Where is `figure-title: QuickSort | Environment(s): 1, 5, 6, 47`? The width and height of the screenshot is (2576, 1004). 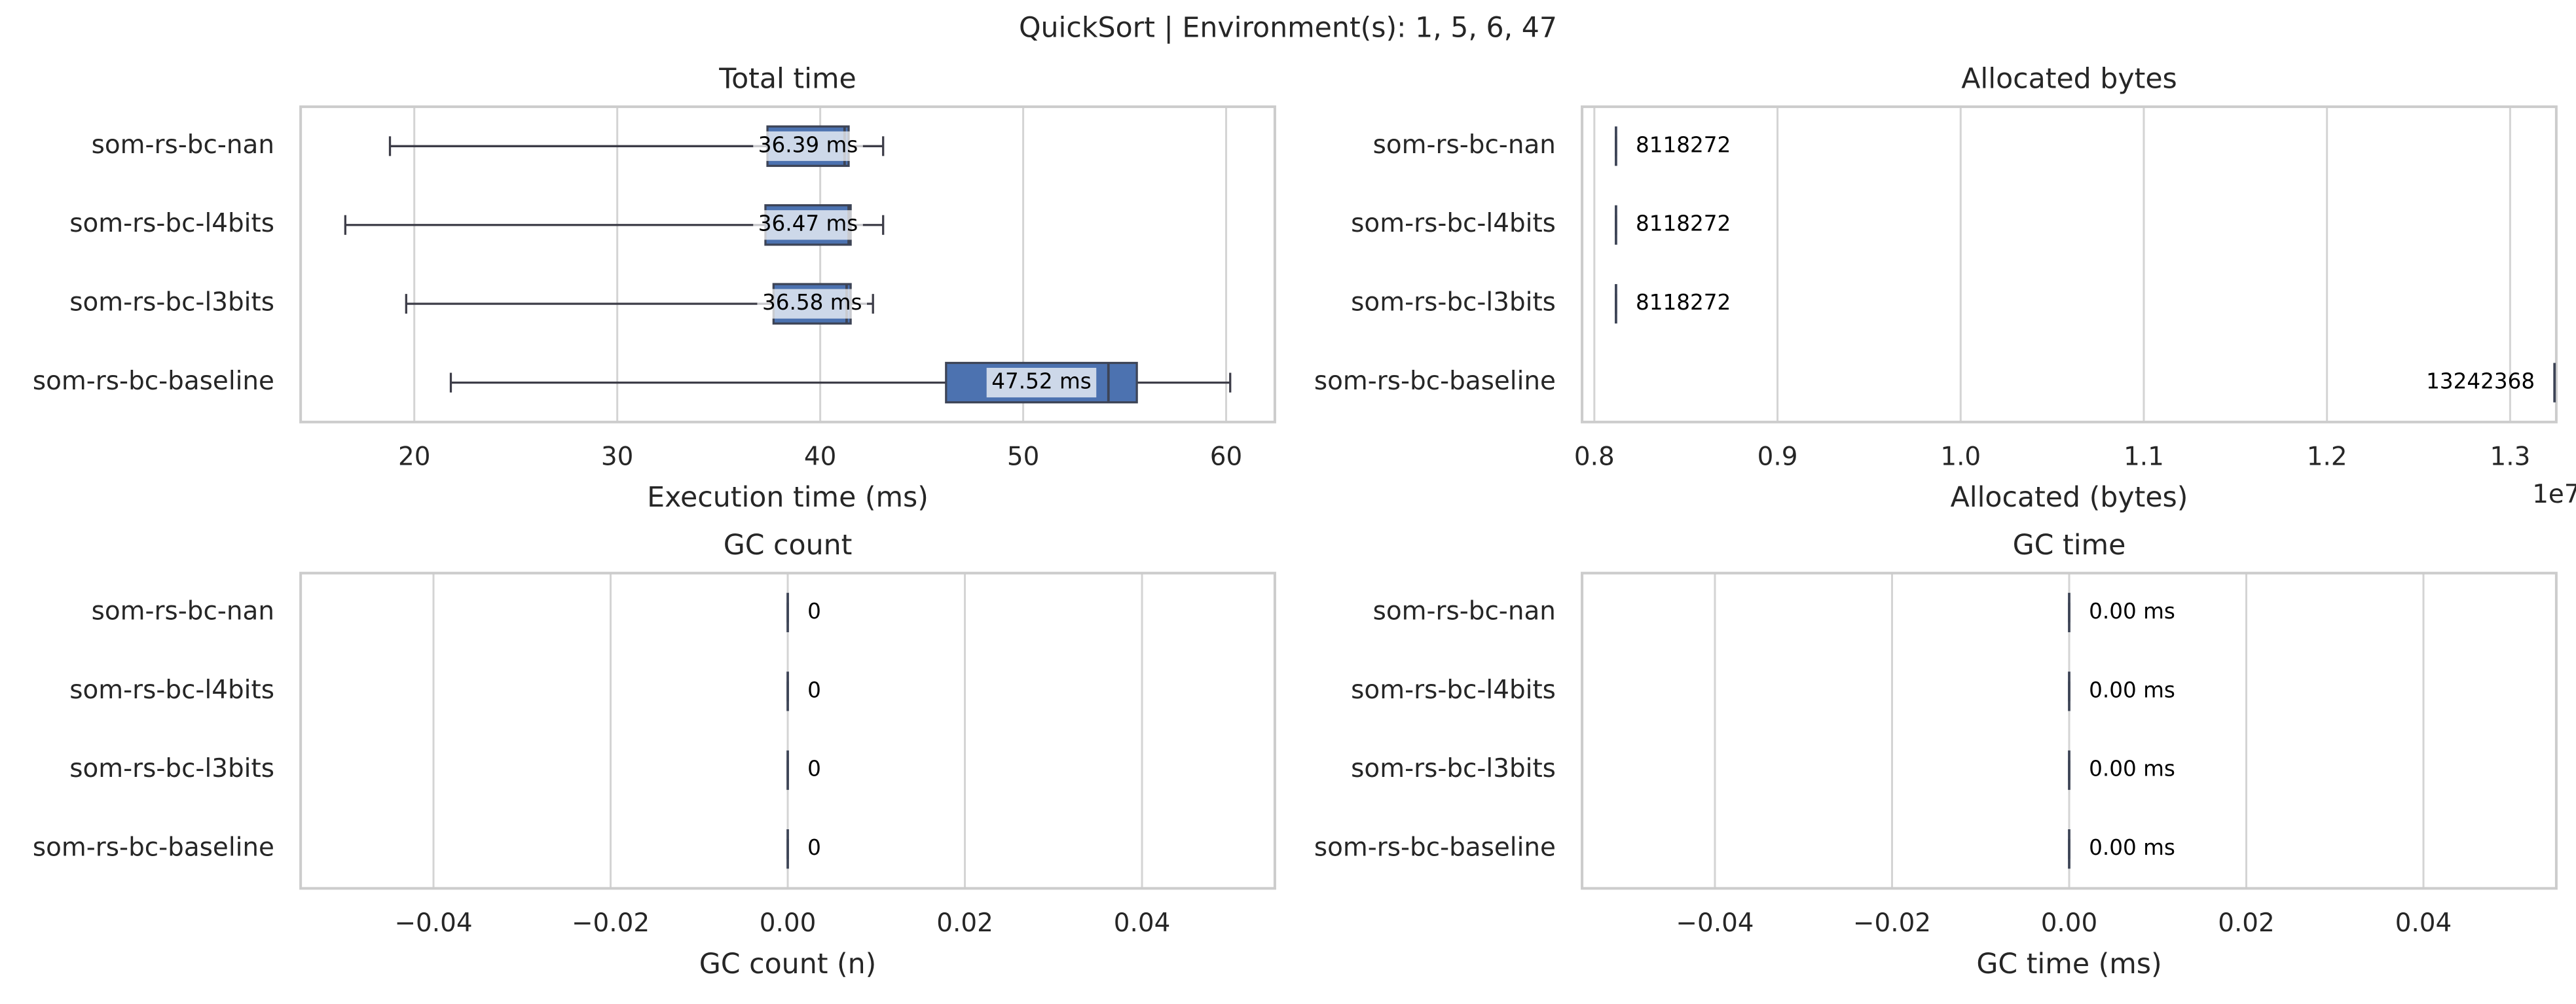 figure-title: QuickSort | Environment(s): 1, 5, 6, 47 is located at coordinates (1288, 28).